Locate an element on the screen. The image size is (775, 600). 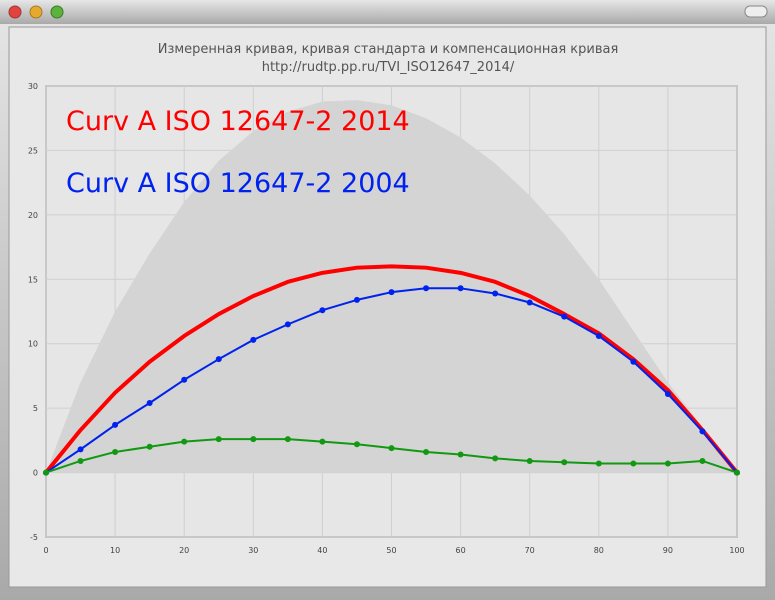
chart-subtitle: http://rudtp.pp.ru/TVI_ISO12647_2014/ is located at coordinates (388, 67).